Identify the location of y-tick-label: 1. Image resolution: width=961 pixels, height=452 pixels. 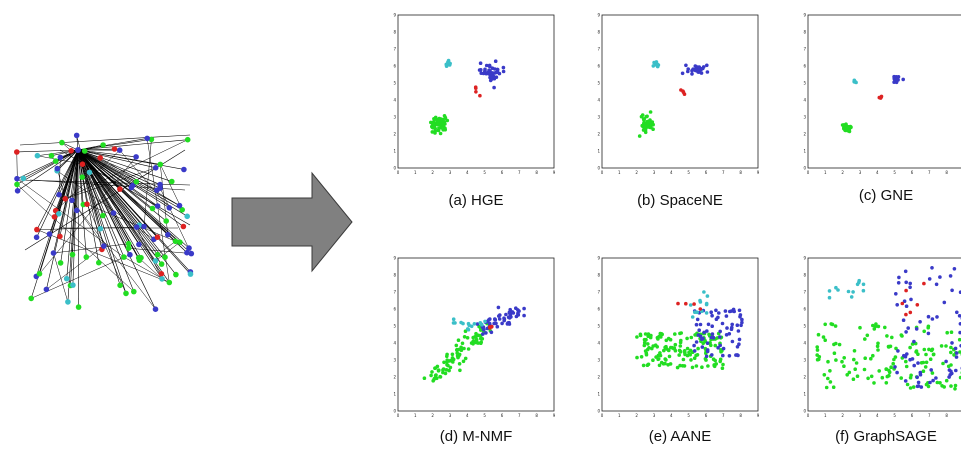
(804, 151).